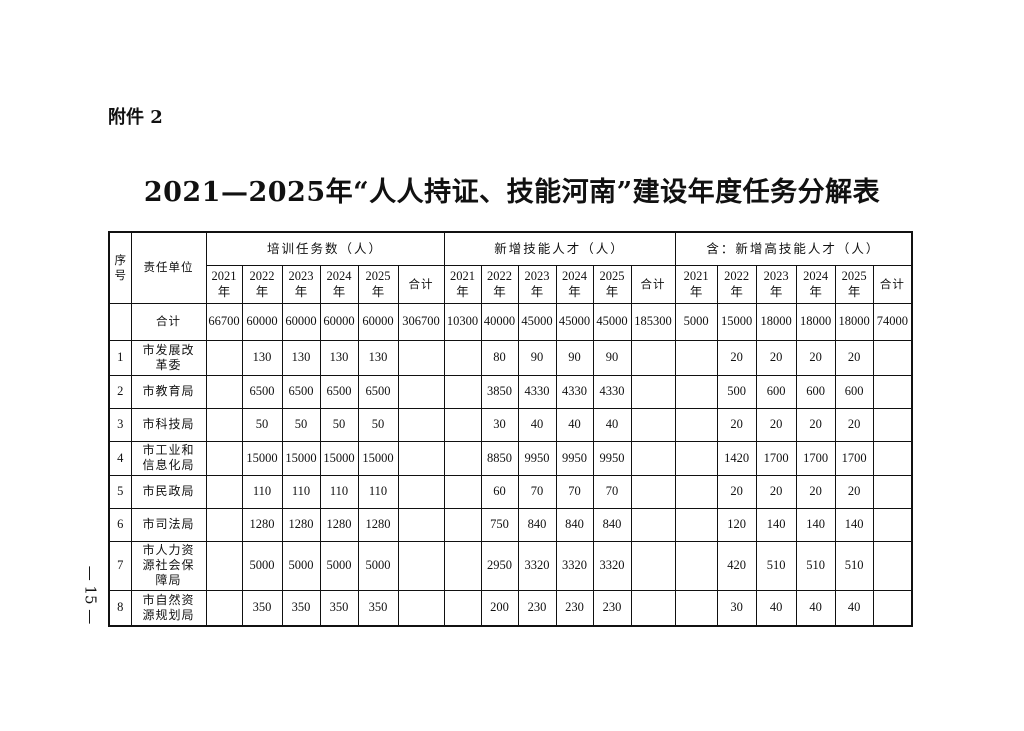  Describe the element at coordinates (854, 565) in the screenshot. I see `value-cell: 510` at that location.